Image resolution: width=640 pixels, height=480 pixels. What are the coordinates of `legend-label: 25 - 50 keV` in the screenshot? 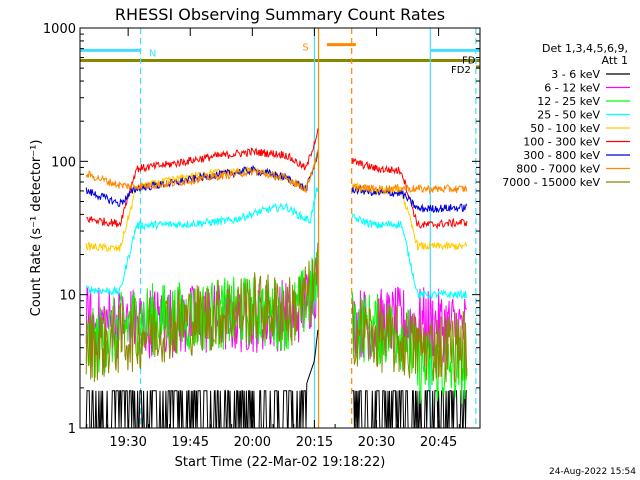 It's located at (568, 115).